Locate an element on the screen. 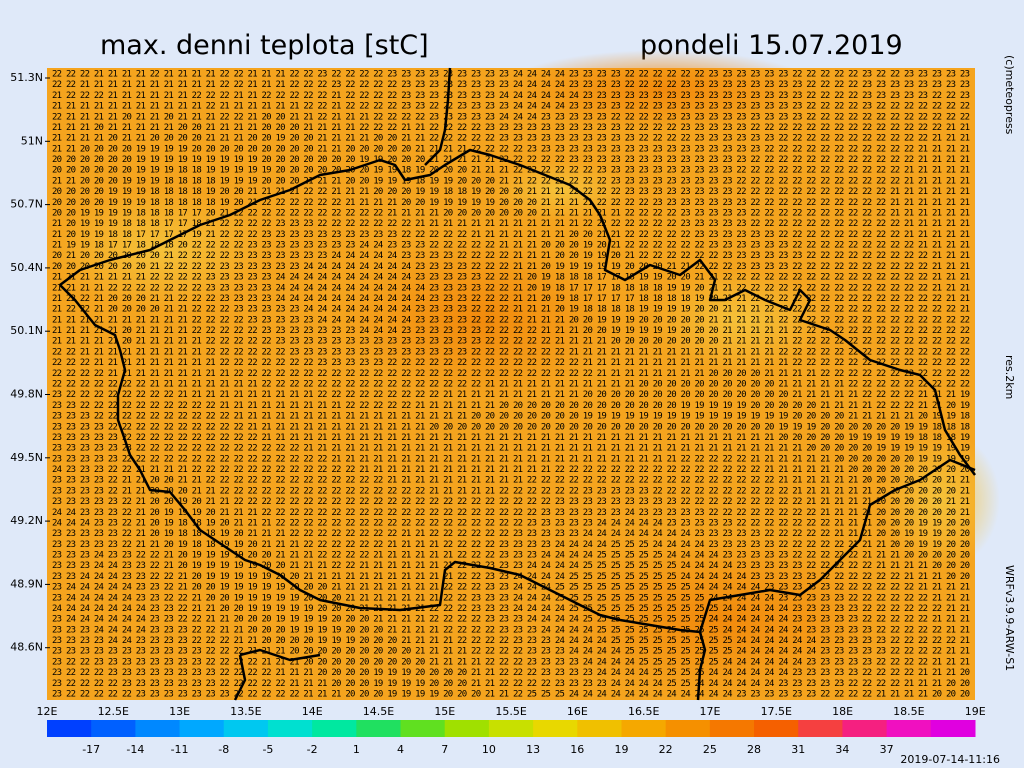 This screenshot has height=768, width=1024. colorbar-label: 19 is located at coordinates (621, 749).